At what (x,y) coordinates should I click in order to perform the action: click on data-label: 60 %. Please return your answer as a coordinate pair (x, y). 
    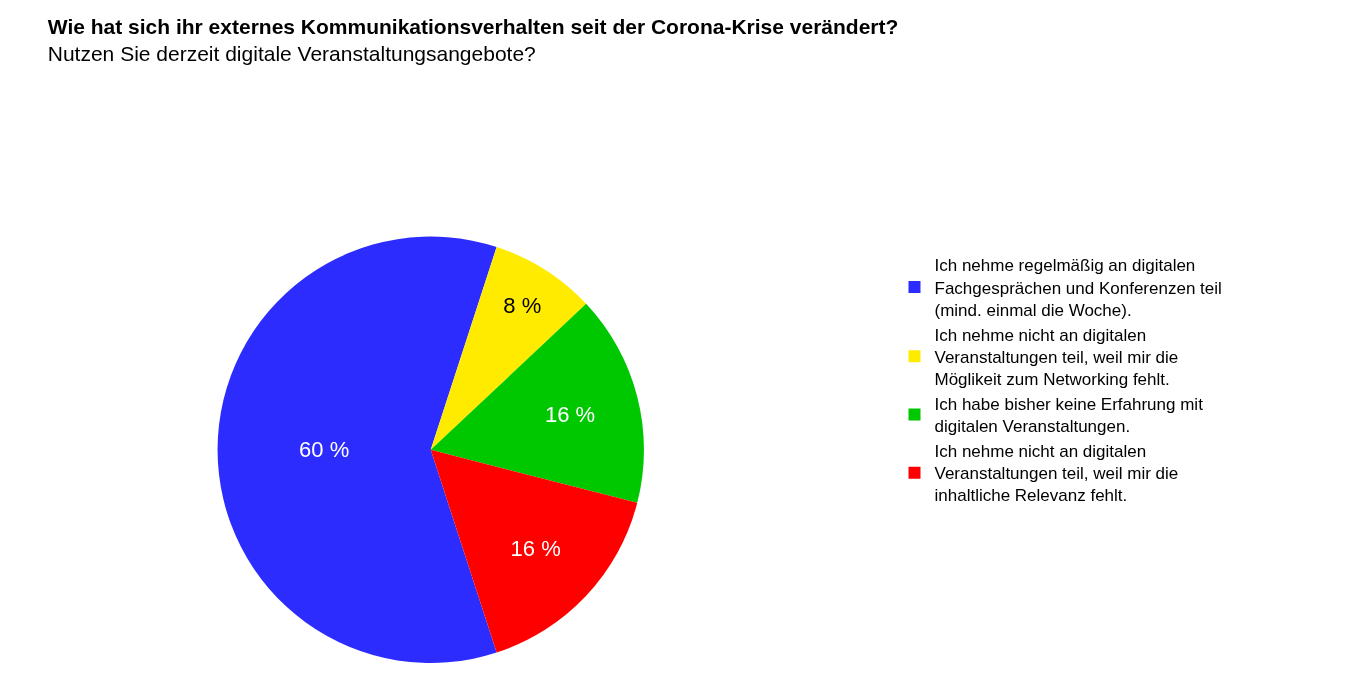
    Looking at the image, I should click on (324, 450).